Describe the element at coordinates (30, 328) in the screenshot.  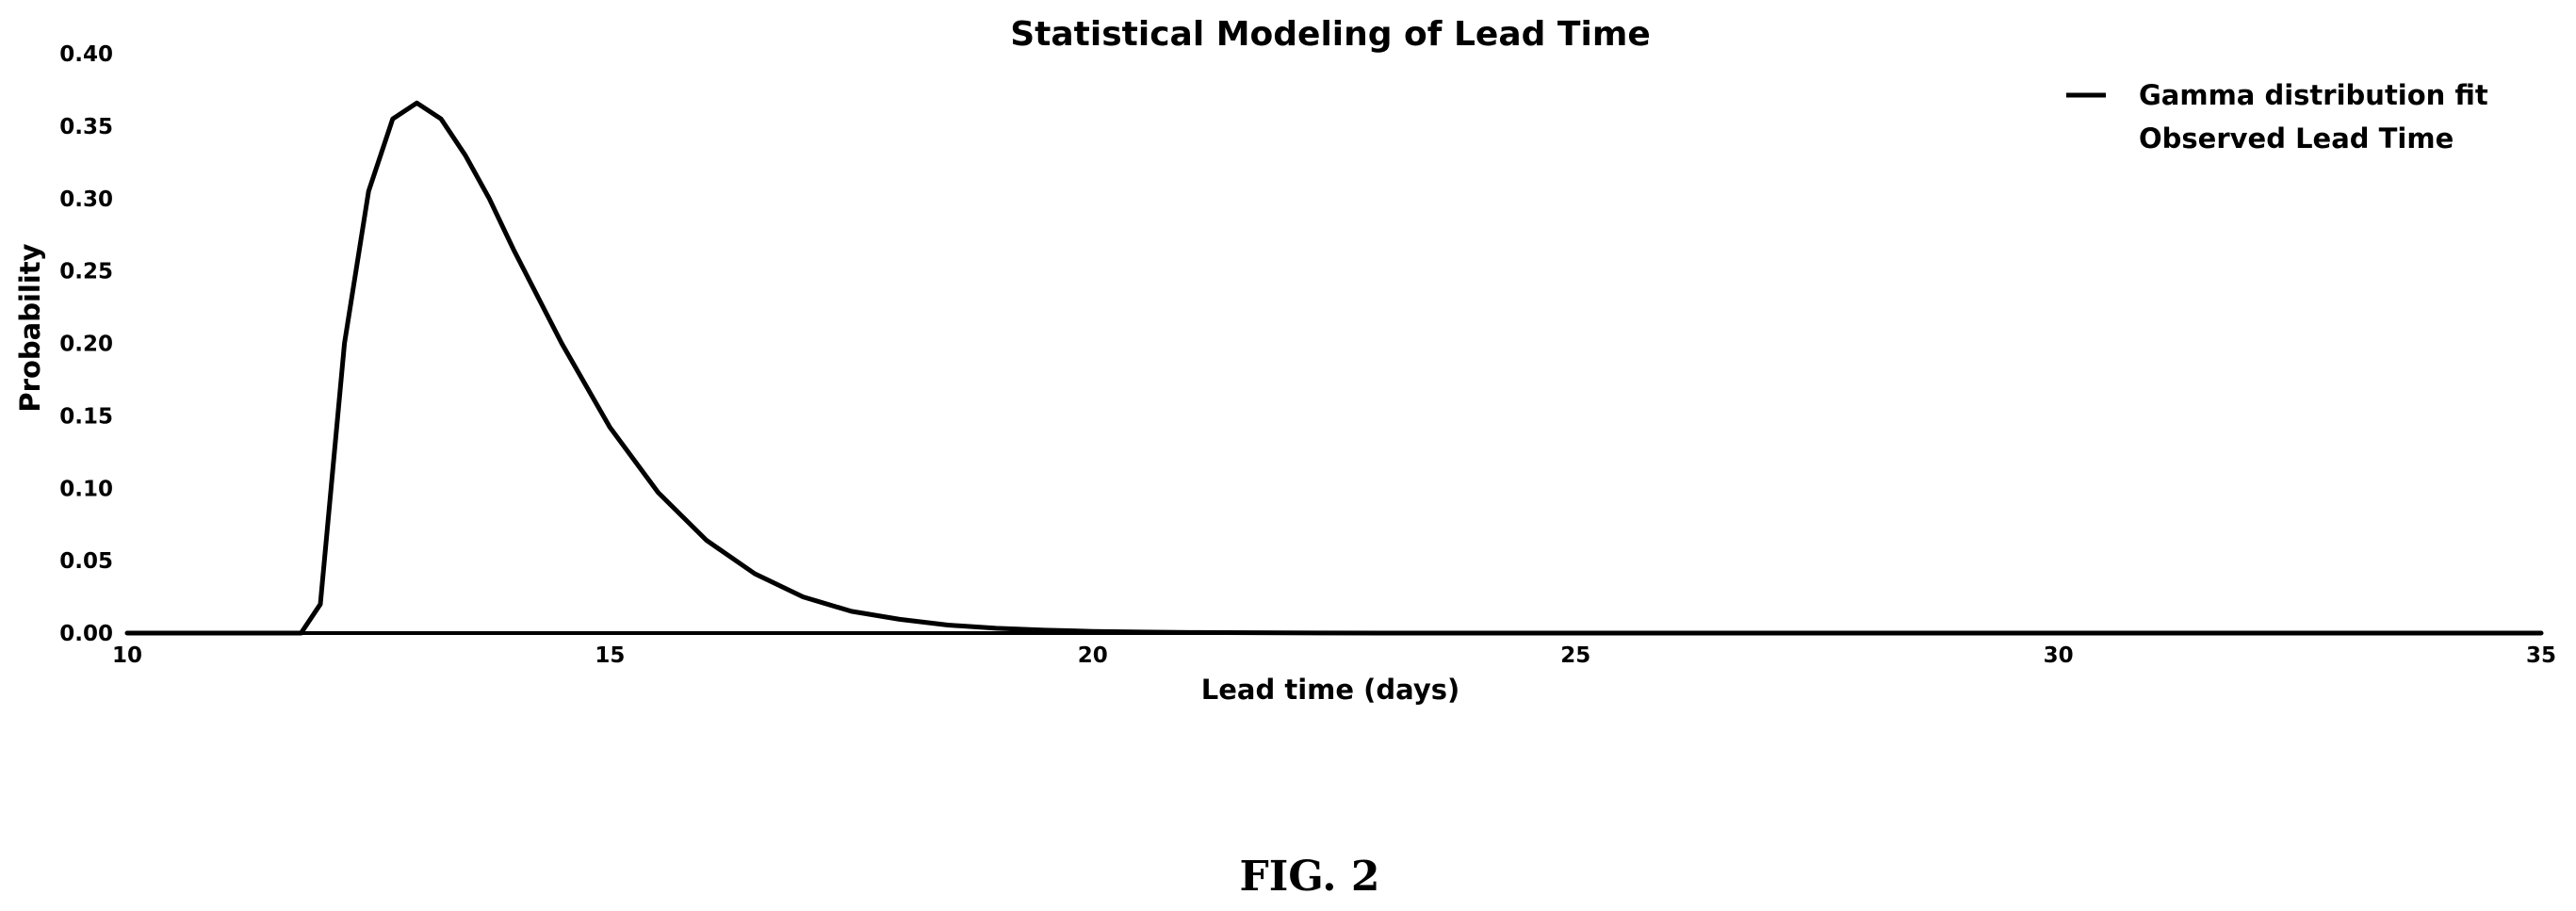
I see `y-axis-label: Probability` at that location.